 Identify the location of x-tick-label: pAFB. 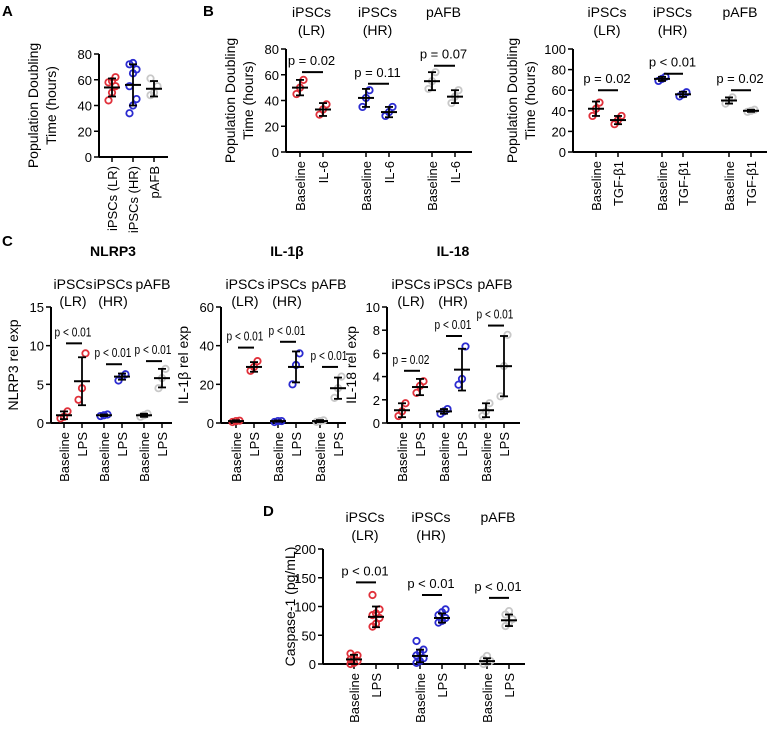
(154, 182).